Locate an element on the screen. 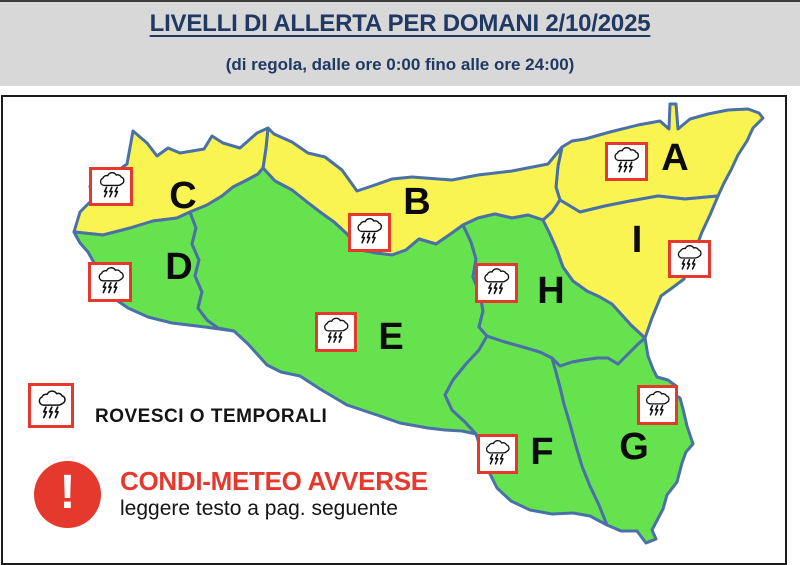 Image resolution: width=800 pixels, height=565 pixels. zone-I-label: I is located at coordinates (637, 240).